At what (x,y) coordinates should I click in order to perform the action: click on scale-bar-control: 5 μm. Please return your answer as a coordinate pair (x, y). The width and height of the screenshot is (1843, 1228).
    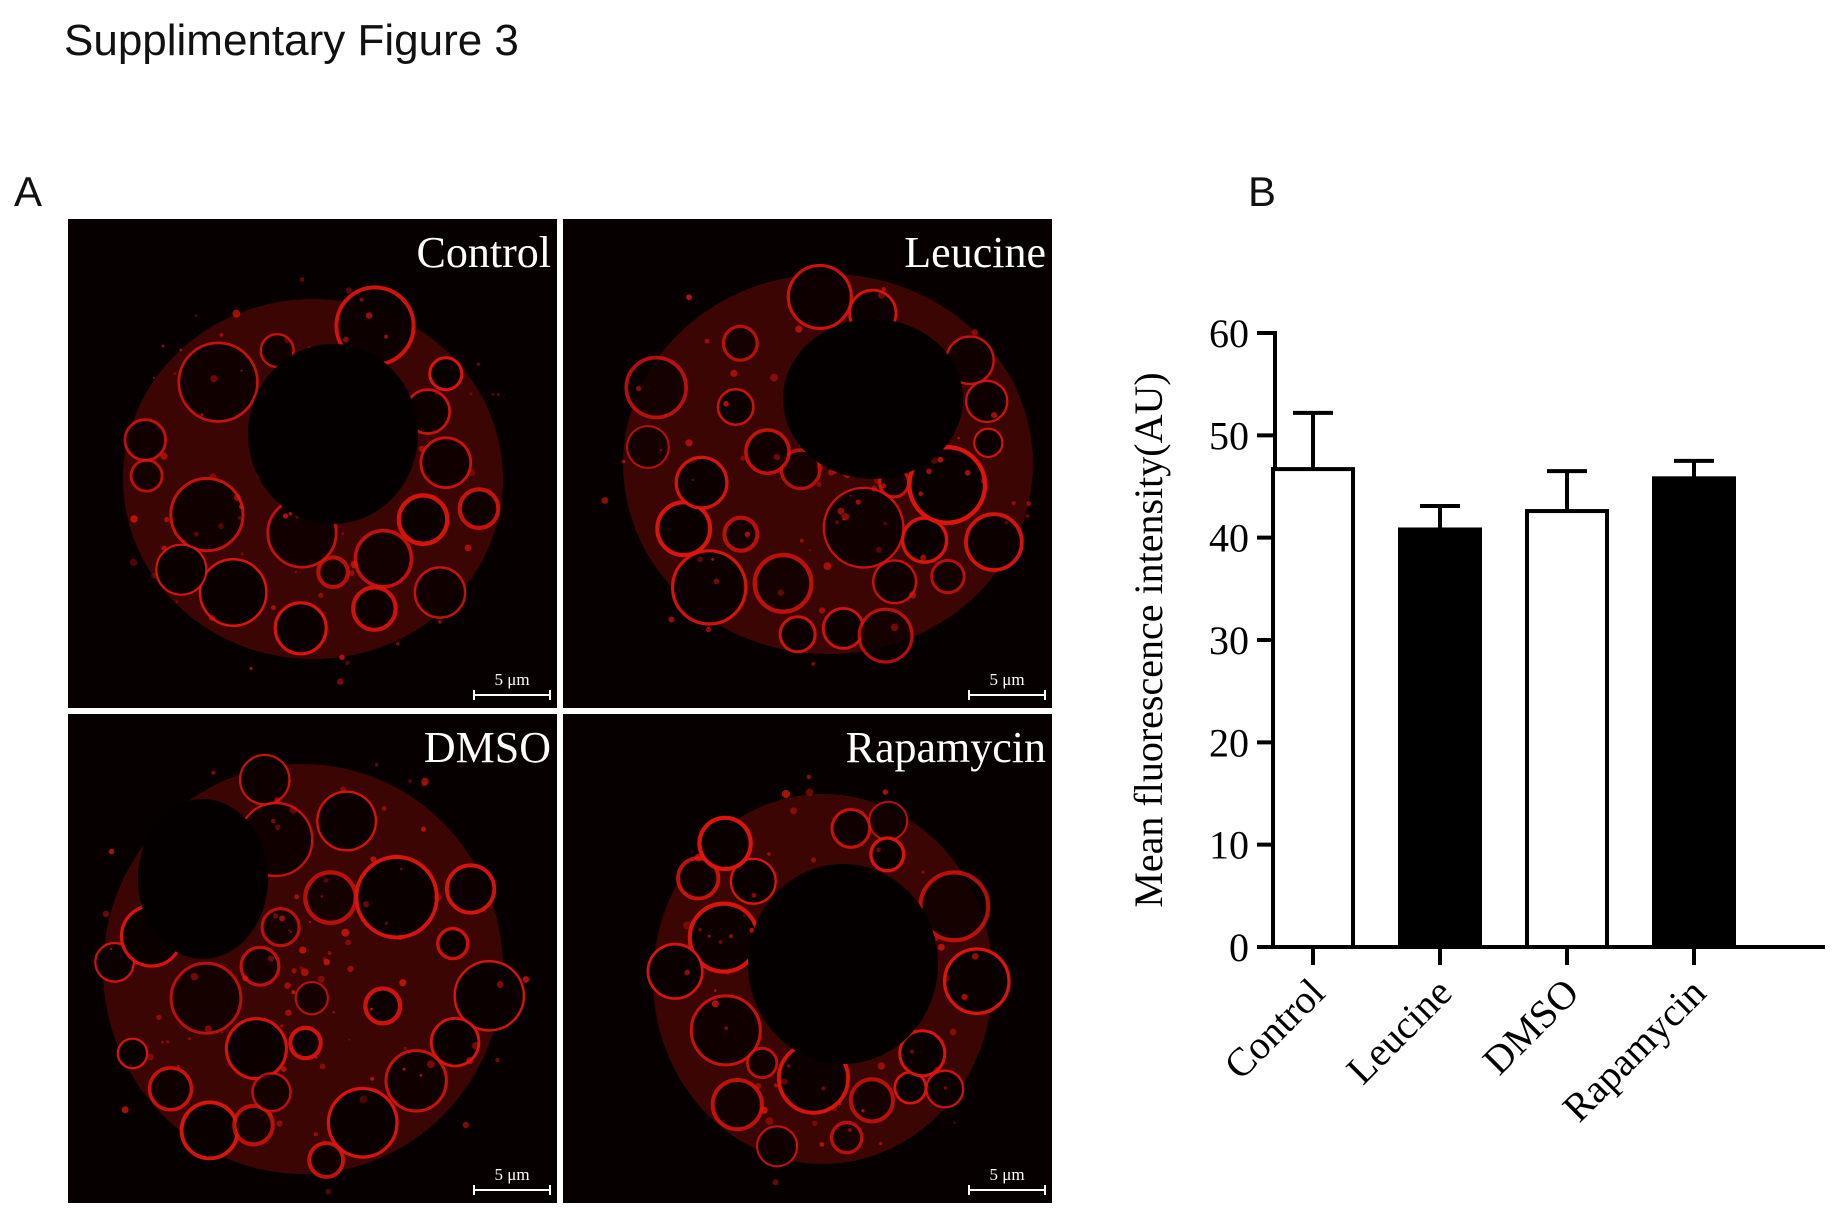
    Looking at the image, I should click on (512, 685).